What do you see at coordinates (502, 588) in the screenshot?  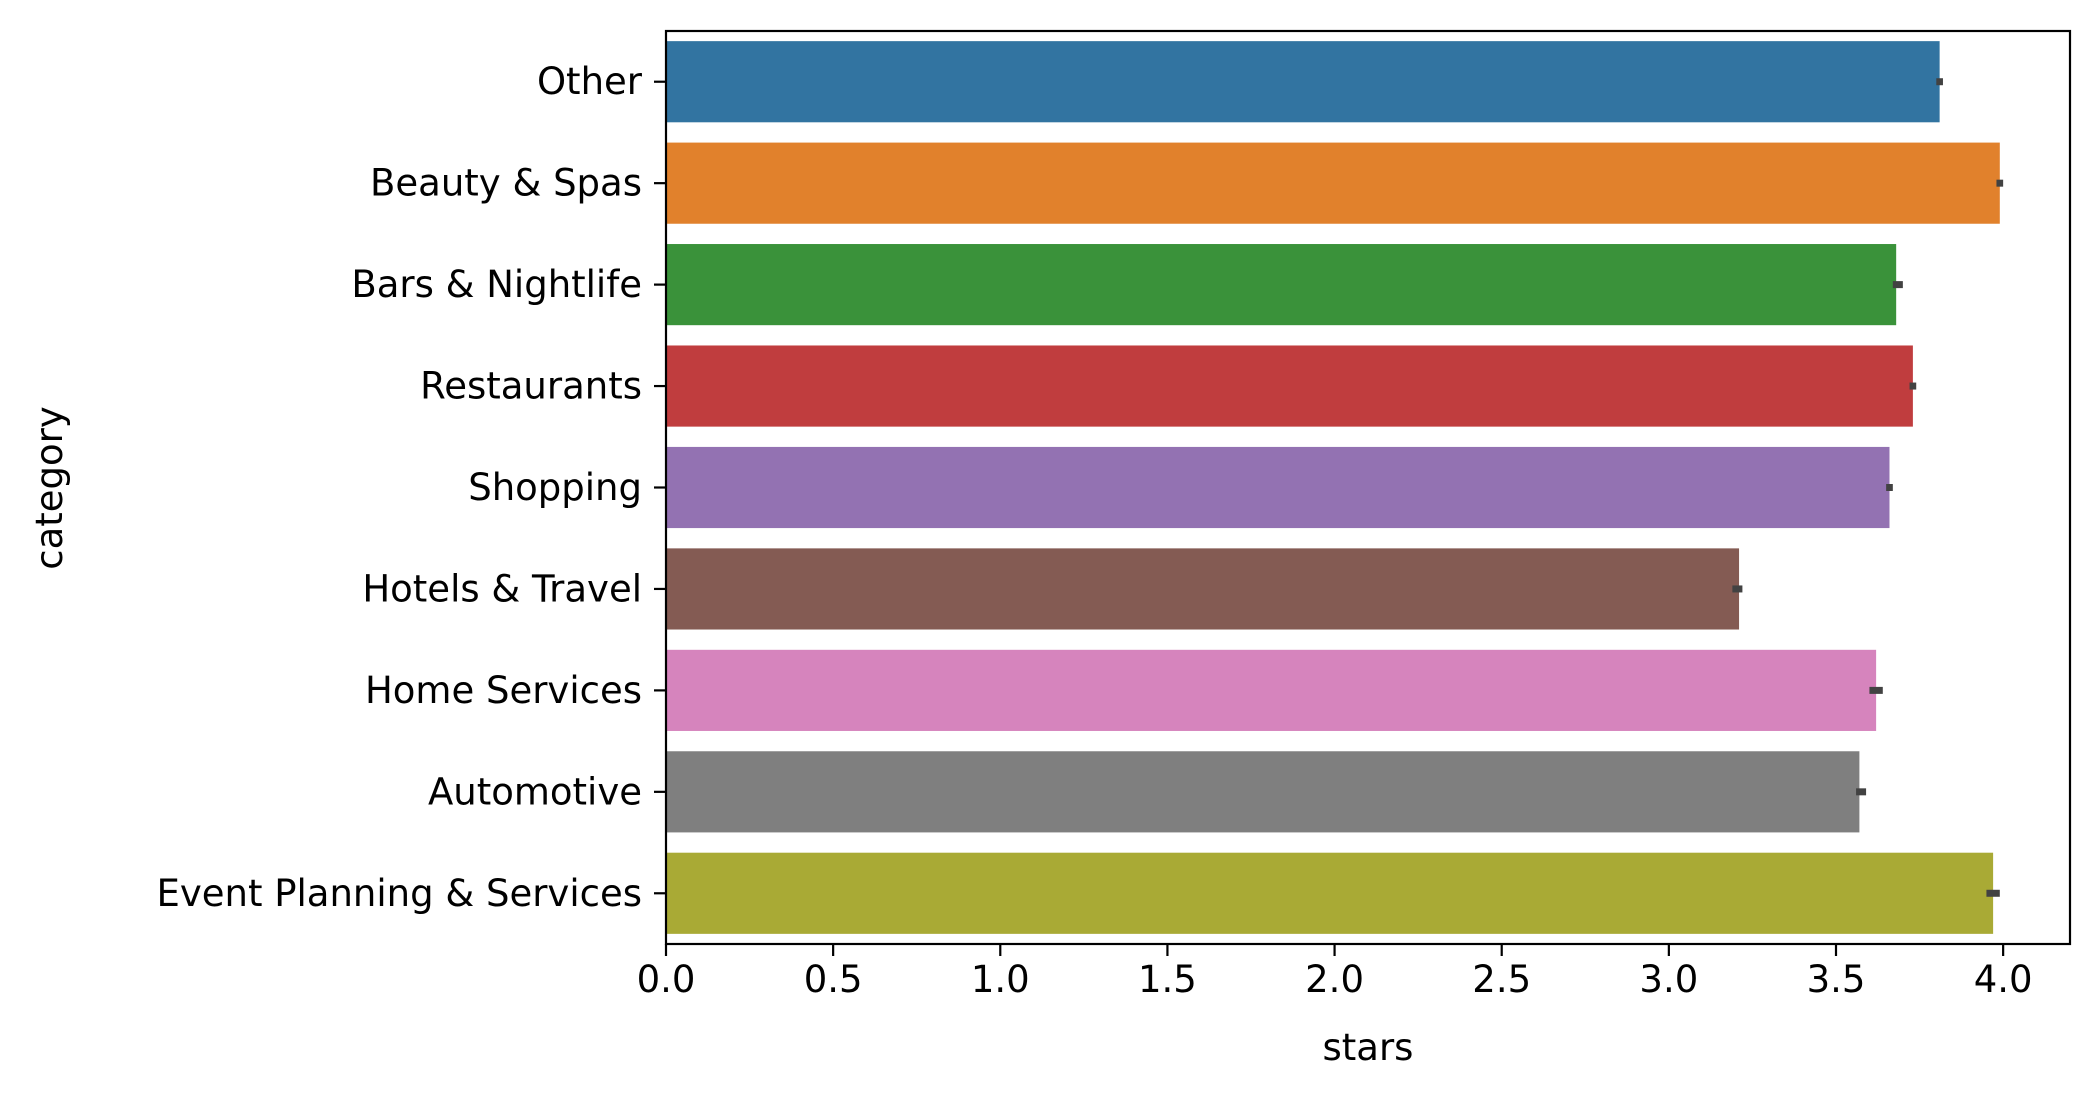 I see `y-tick-label-hotels-and-travel: Hotels & Travel` at bounding box center [502, 588].